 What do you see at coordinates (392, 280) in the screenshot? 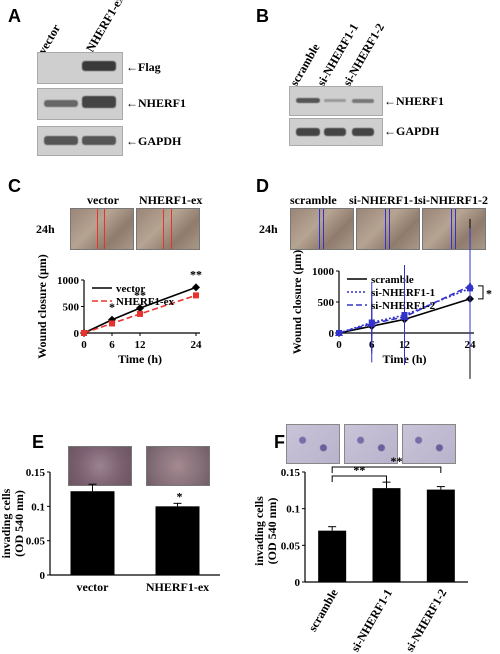
I see `legend-label: scramble` at bounding box center [392, 280].